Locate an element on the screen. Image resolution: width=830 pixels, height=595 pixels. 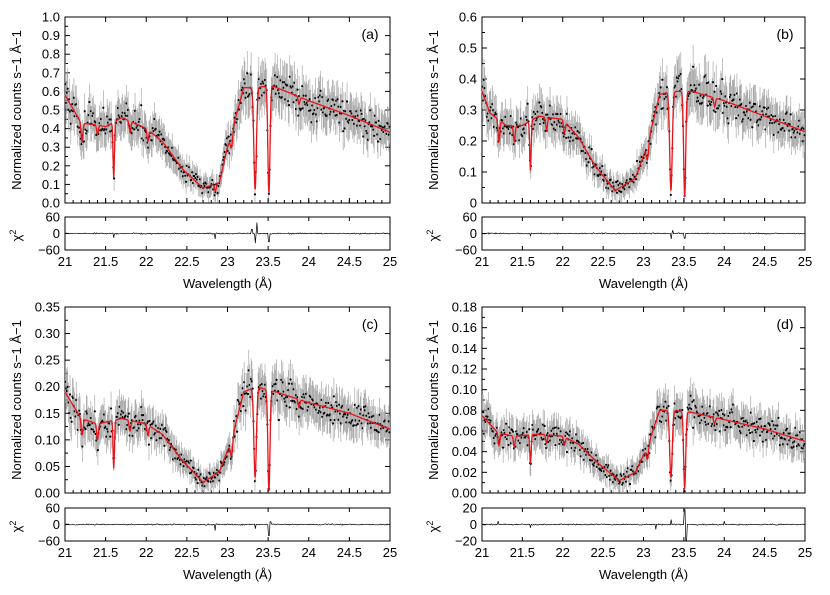
y-tick-label: 0.25 is located at coordinates (47, 360).